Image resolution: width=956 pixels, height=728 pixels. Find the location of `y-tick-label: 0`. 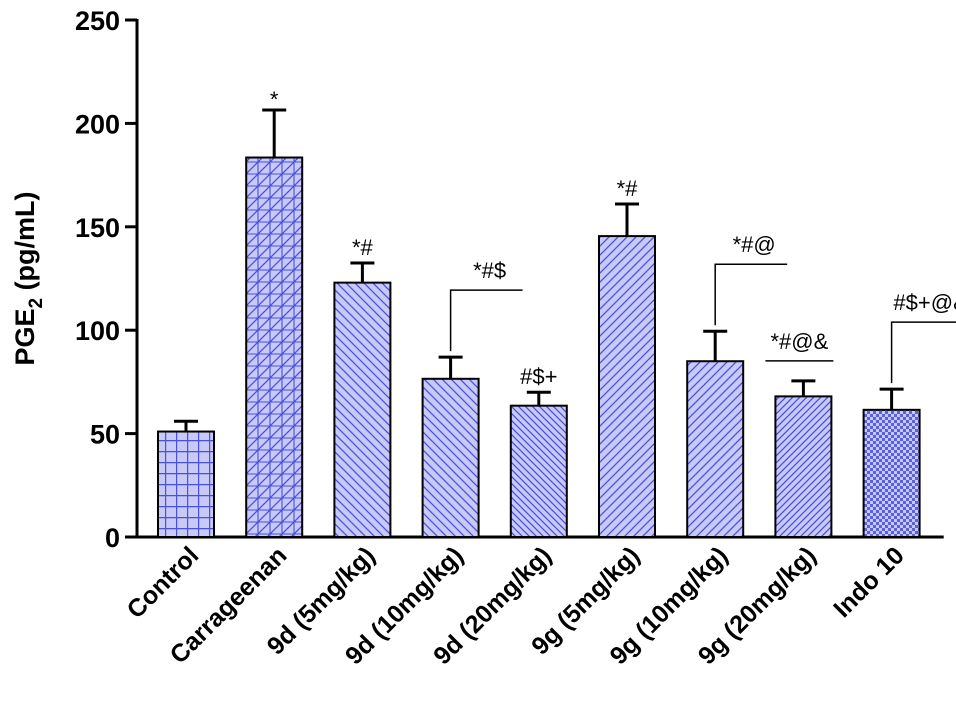

y-tick-label: 0 is located at coordinates (112, 538).